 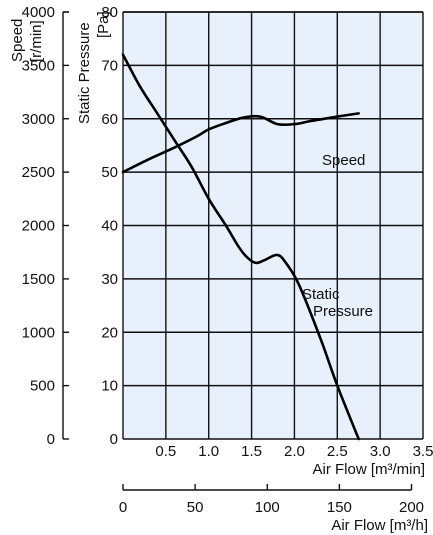 What do you see at coordinates (109, 386) in the screenshot?
I see `pressure-tick-label: 10` at bounding box center [109, 386].